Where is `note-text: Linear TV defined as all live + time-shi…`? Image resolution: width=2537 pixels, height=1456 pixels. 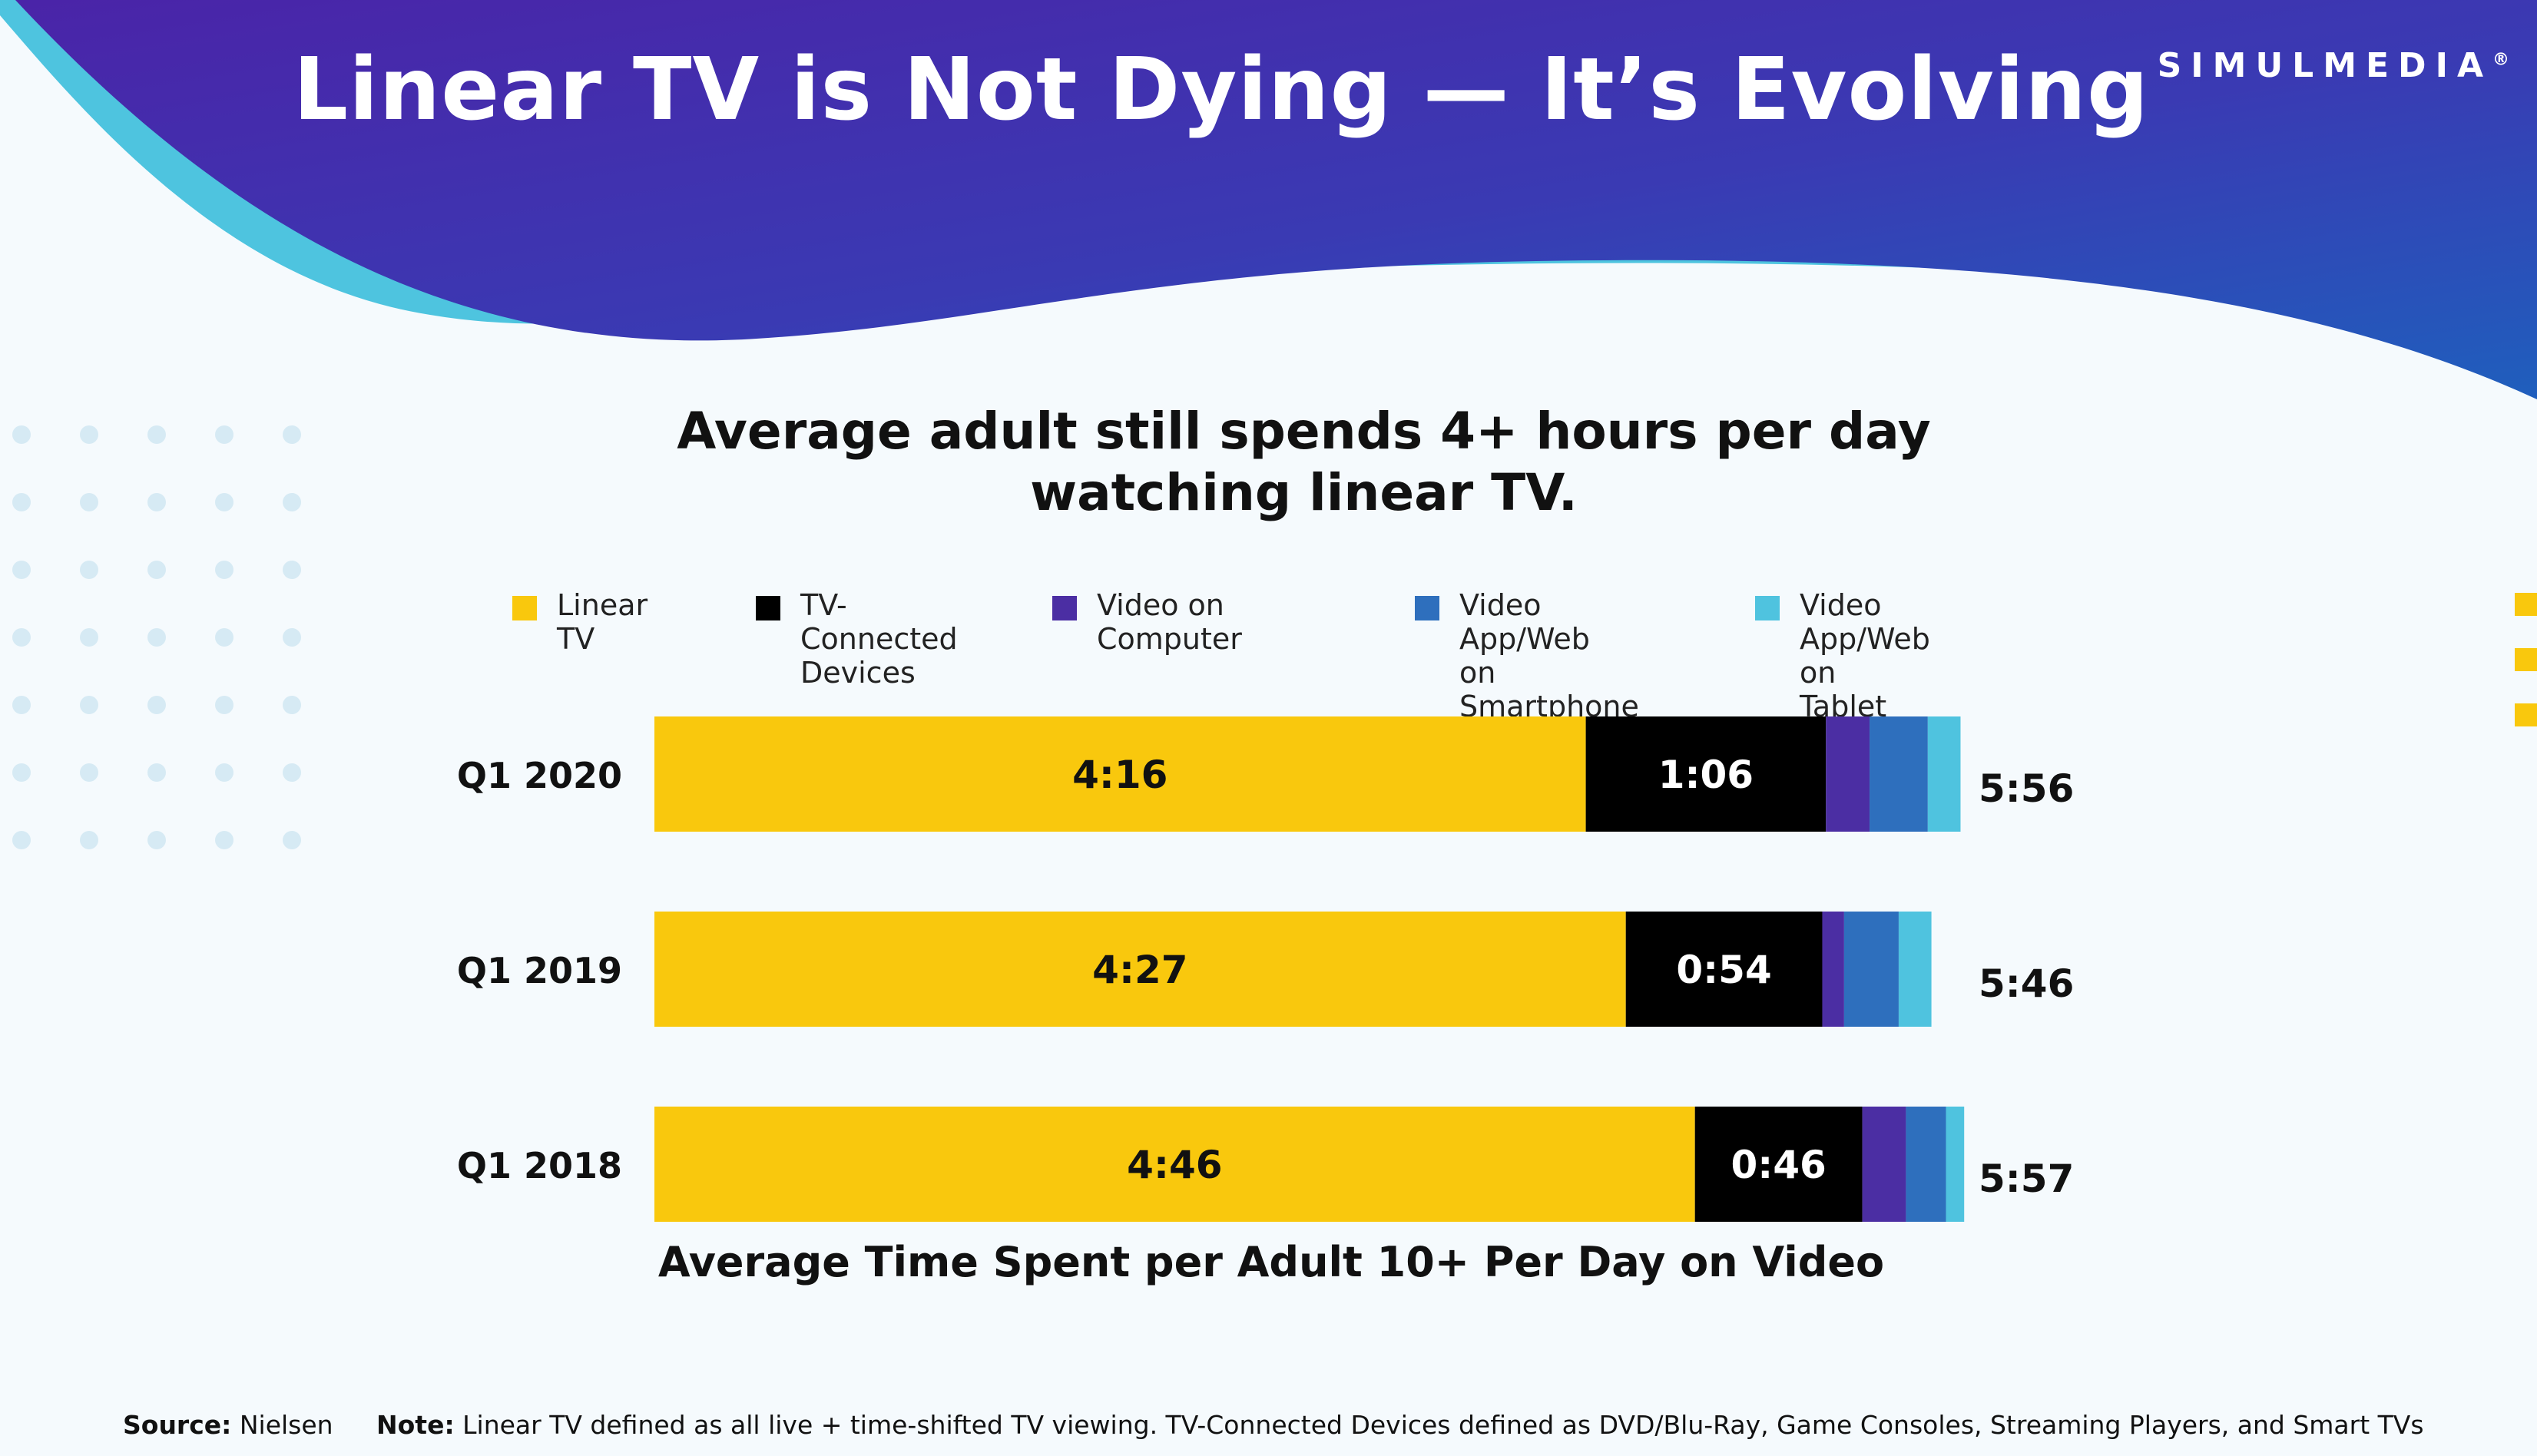 note-text: Linear TV defined as all live + time-shi… is located at coordinates (1443, 1425).